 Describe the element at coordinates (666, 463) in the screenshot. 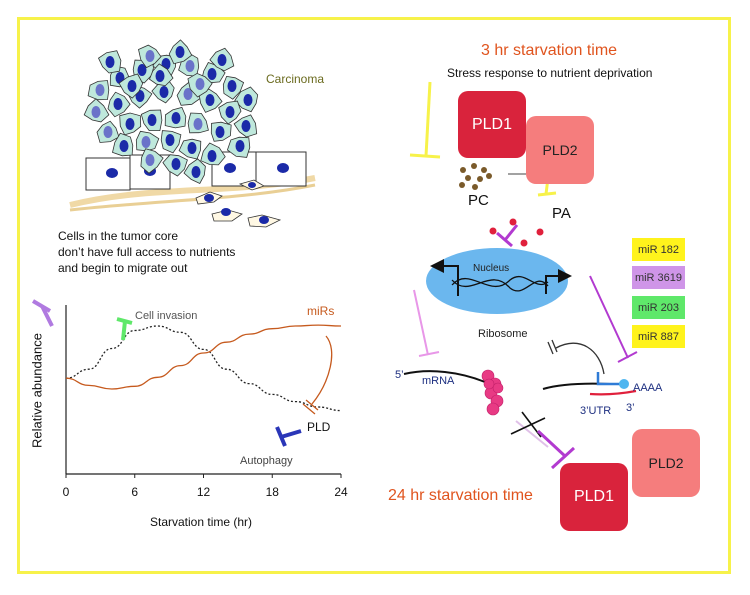

I see `pld2-bottom: PLD2` at that location.